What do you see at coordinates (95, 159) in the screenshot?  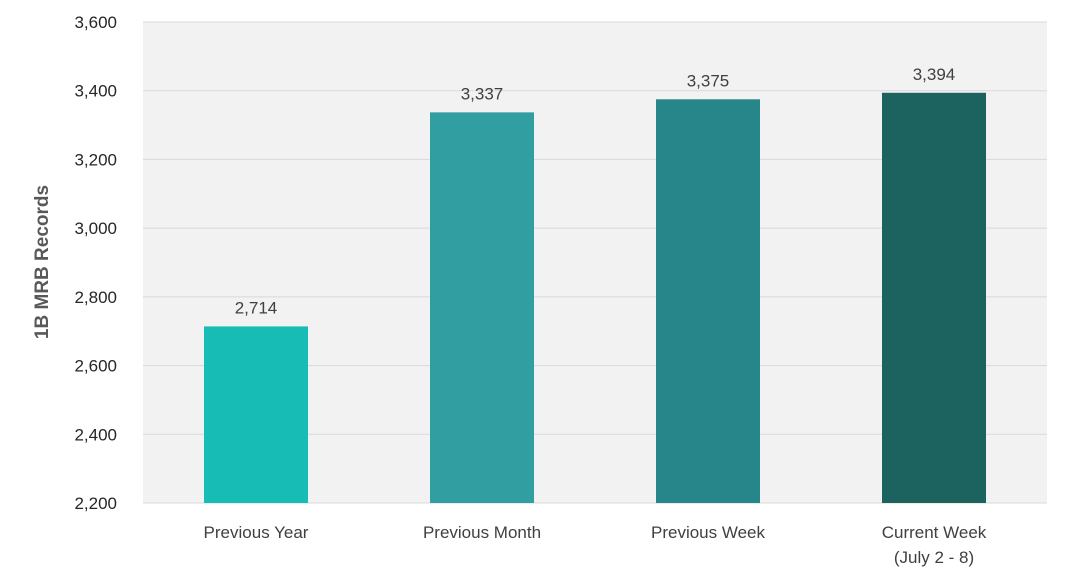 I see `y-tick-label: 3,200` at bounding box center [95, 159].